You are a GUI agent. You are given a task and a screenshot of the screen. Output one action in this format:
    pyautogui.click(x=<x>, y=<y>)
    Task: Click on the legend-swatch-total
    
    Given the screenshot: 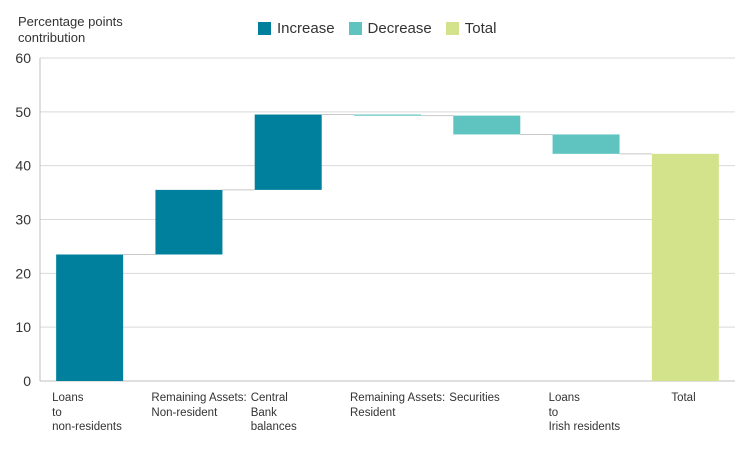 What is the action you would take?
    pyautogui.click(x=452, y=28)
    